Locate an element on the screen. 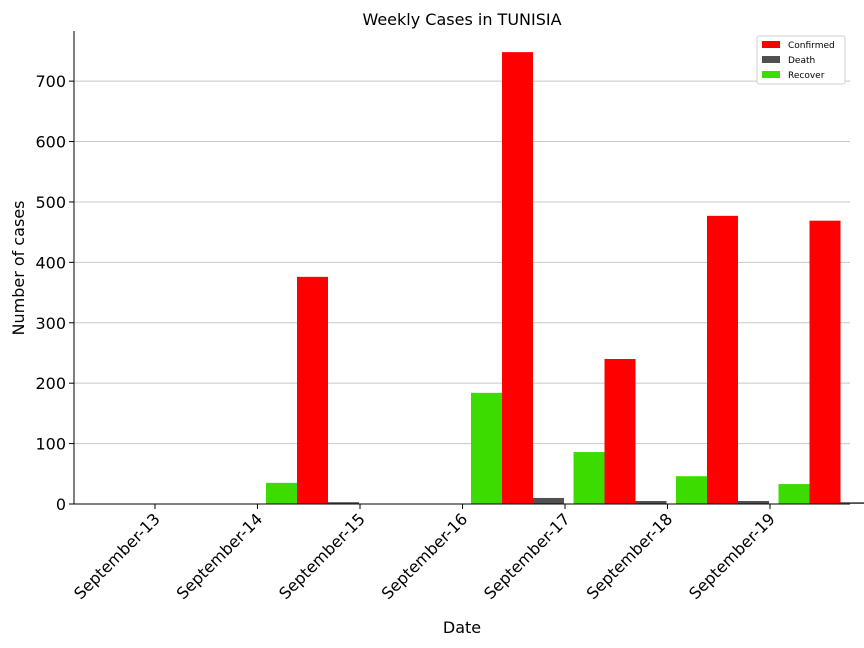 The width and height of the screenshot is (864, 648). legend-label-recover: Recover is located at coordinates (806, 76).